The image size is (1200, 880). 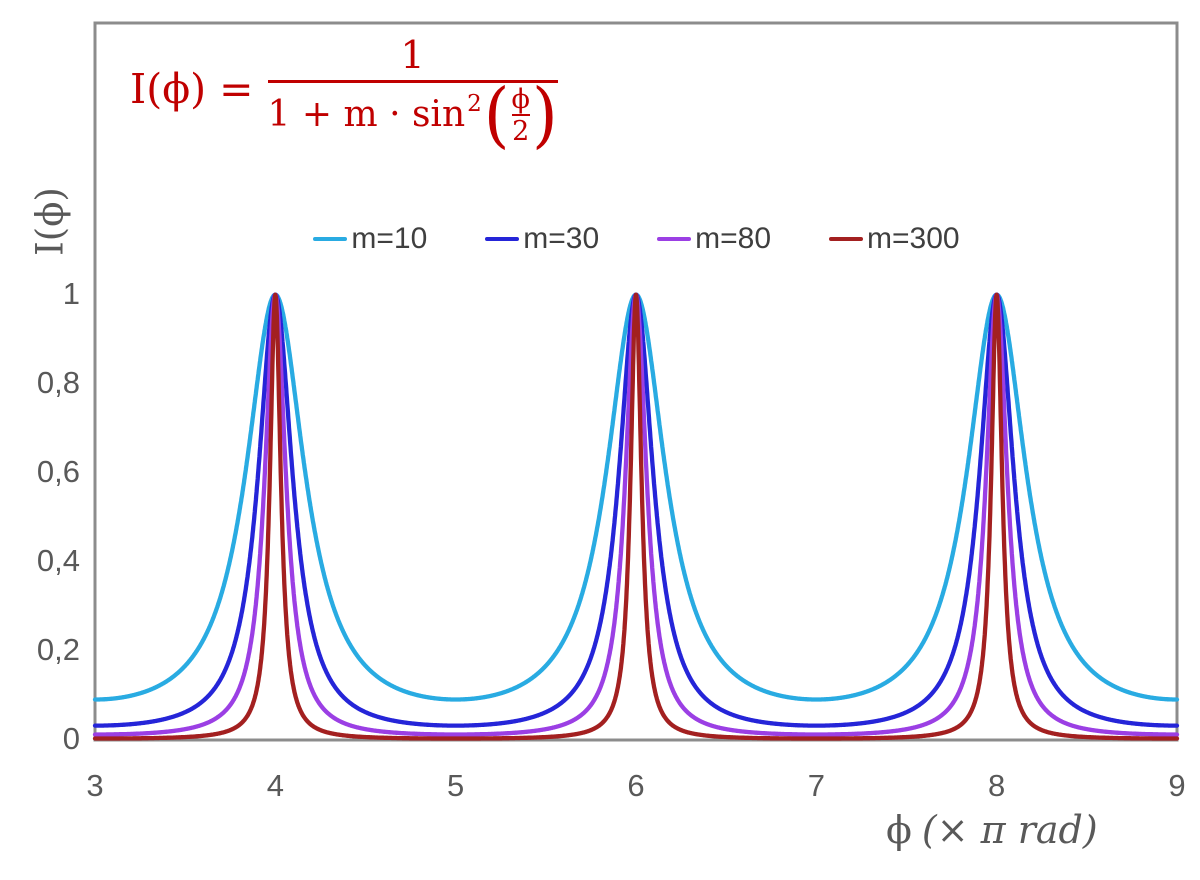 What do you see at coordinates (1009, 830) in the screenshot?
I see `x-axis-title-units: (× π rad)` at bounding box center [1009, 830].